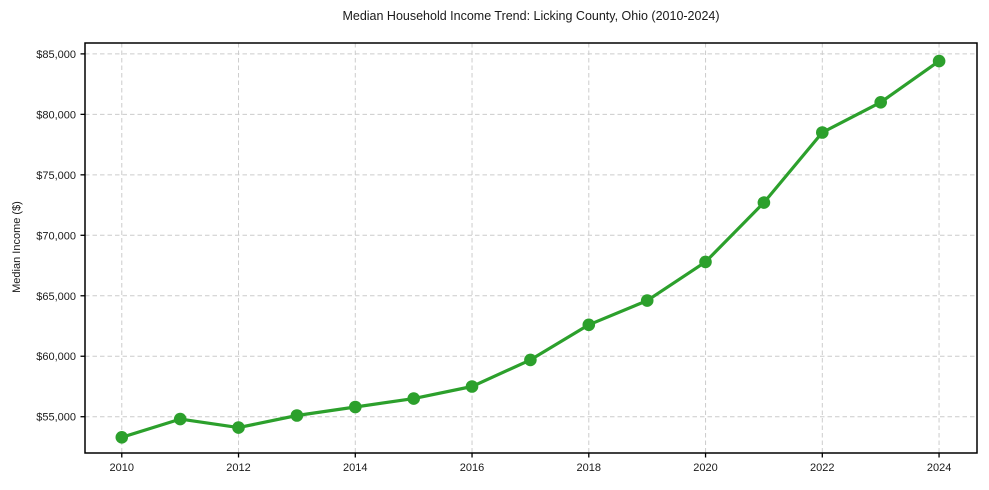  Describe the element at coordinates (530, 360) in the screenshot. I see `data-point-2017` at that location.